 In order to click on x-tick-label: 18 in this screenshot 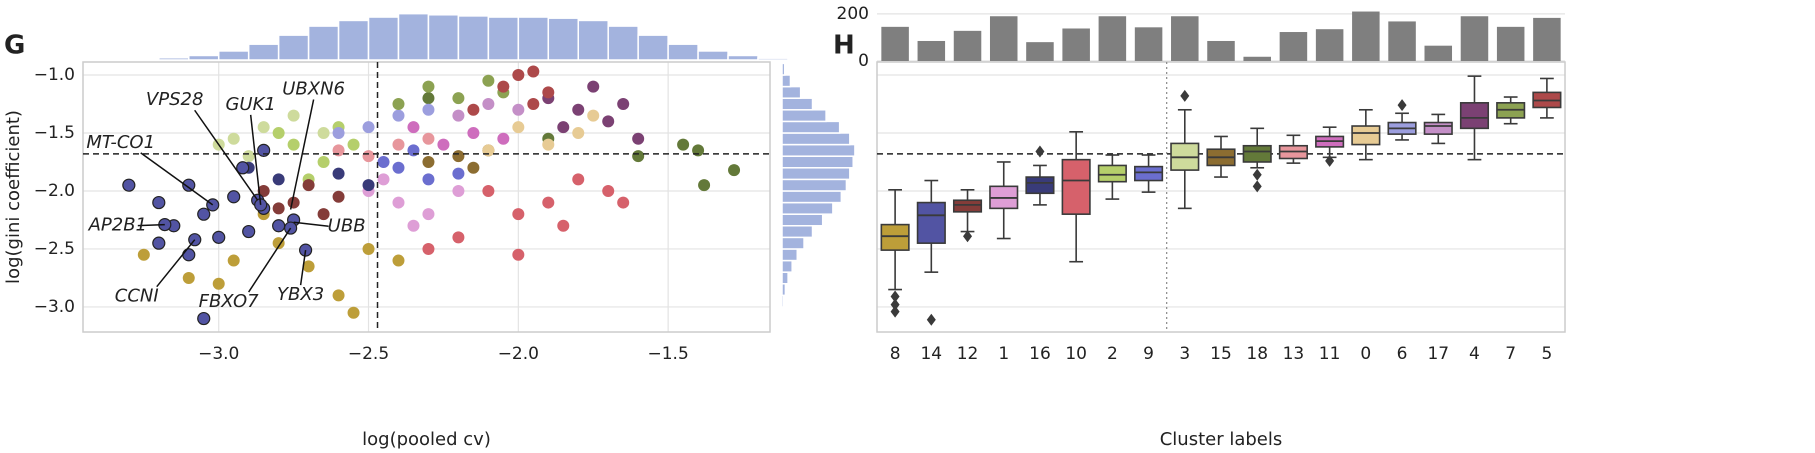, I will do `click(1257, 354)`.